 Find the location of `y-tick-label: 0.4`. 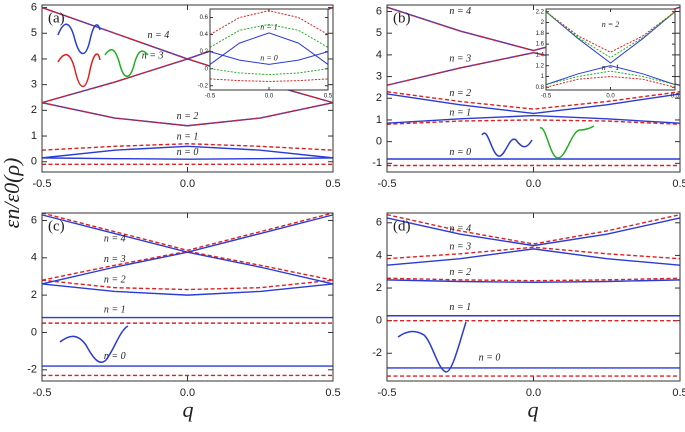

y-tick-label: 0.4 is located at coordinates (204, 35).